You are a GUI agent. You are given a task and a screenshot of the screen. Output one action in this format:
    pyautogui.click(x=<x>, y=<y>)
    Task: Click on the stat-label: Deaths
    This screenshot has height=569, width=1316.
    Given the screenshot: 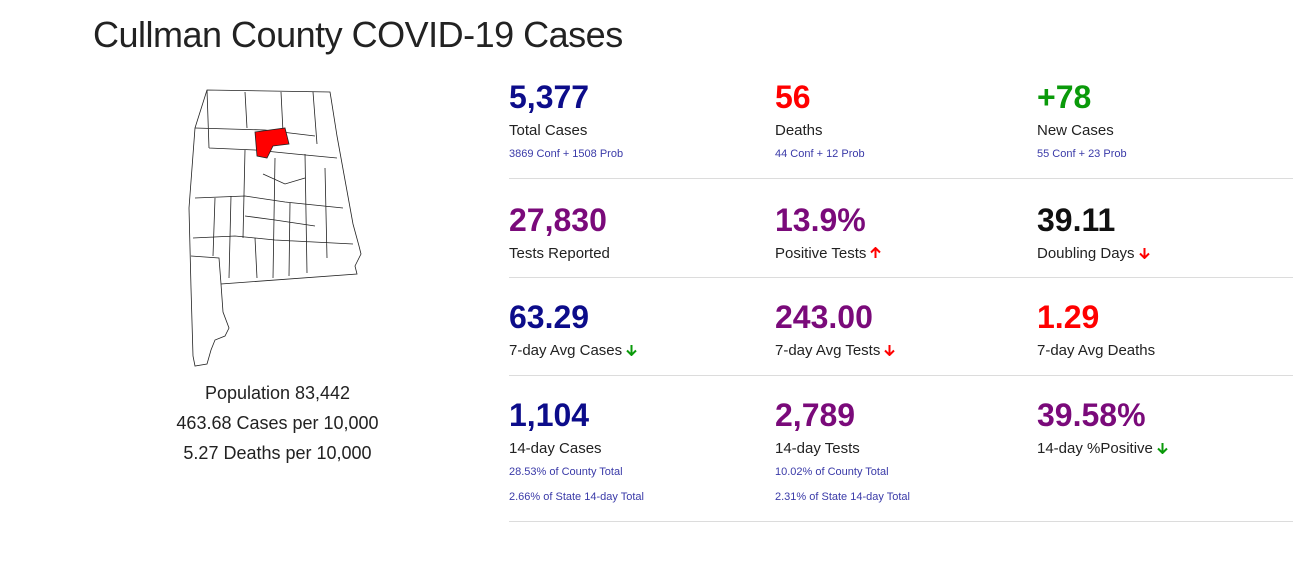 What is the action you would take?
    pyautogui.click(x=799, y=130)
    